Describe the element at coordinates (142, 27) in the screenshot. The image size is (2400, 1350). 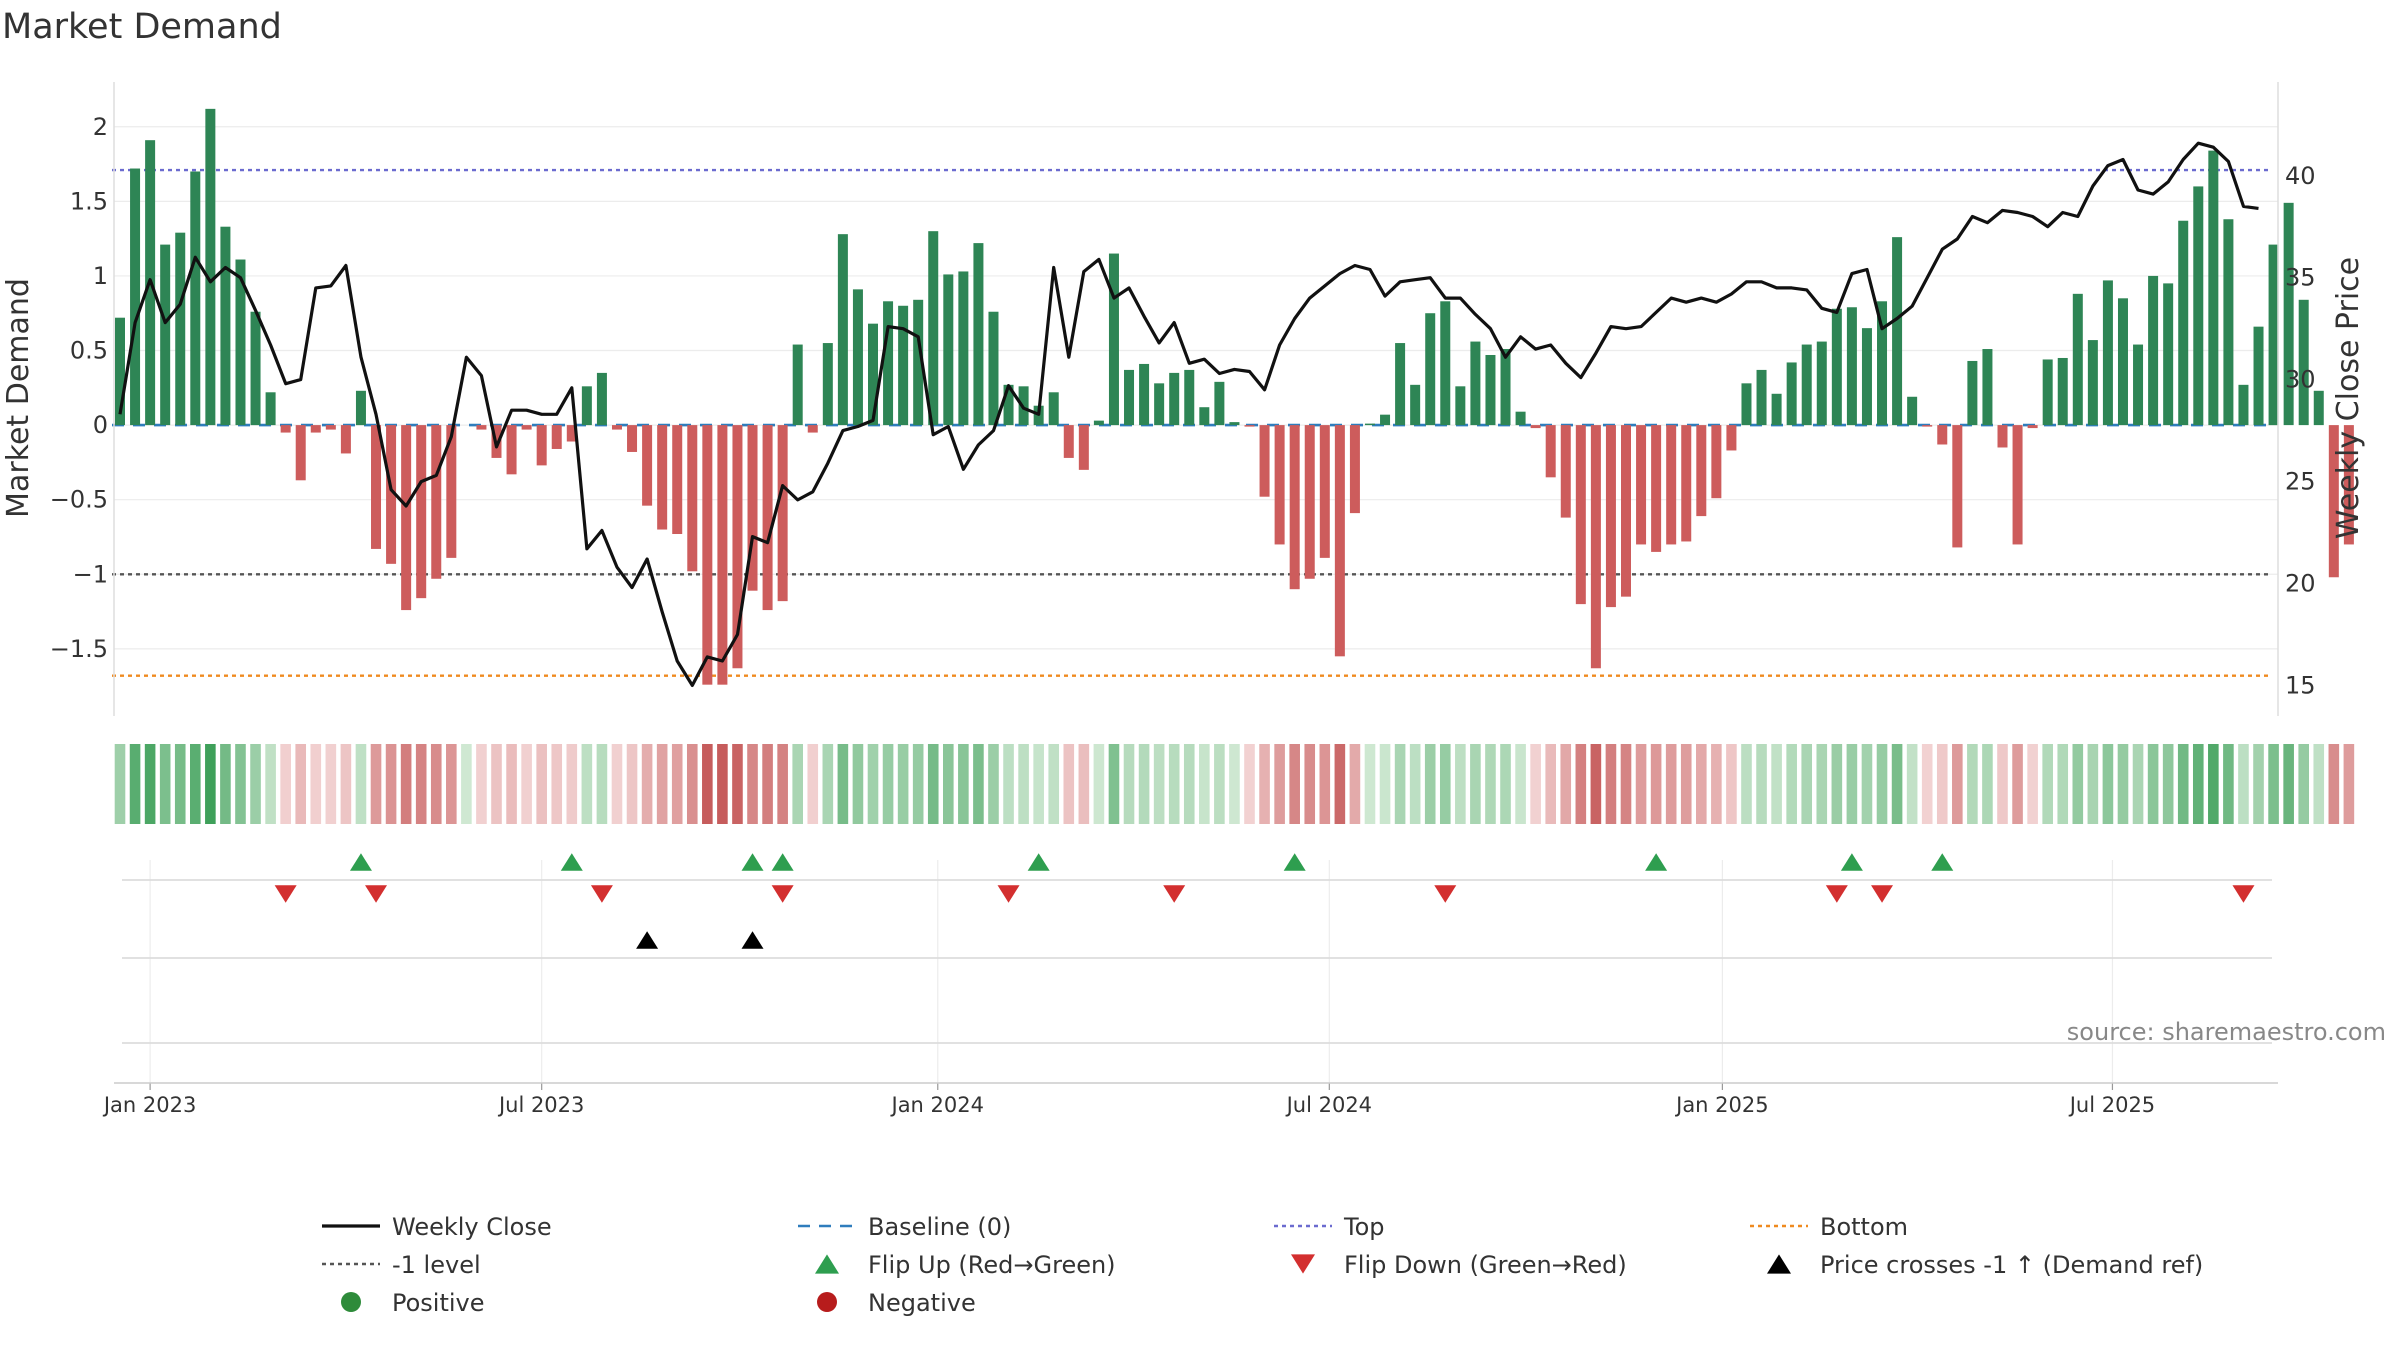
I see `chart-title: Market Demand` at that location.